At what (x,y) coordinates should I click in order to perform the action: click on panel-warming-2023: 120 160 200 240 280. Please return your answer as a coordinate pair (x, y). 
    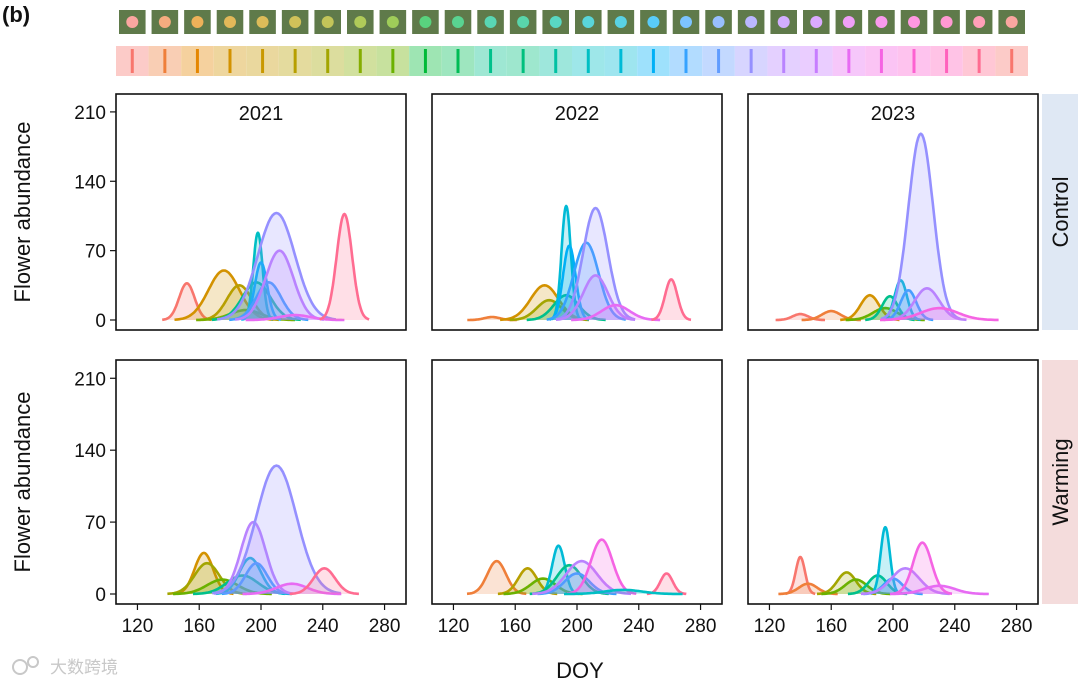
    Looking at the image, I should click on (893, 498).